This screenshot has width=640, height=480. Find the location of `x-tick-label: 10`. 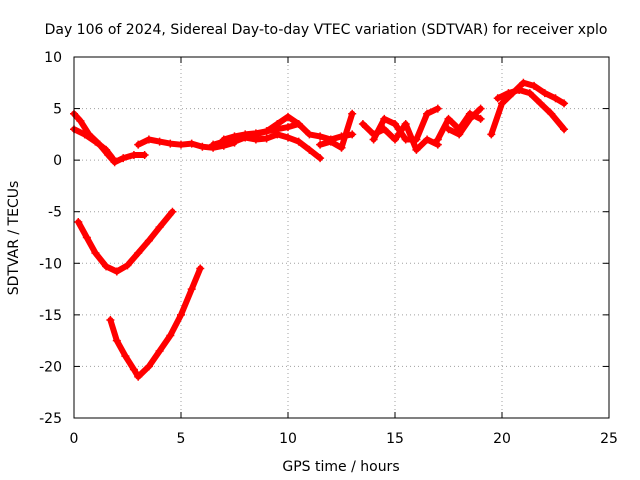

x-tick-label: 10 is located at coordinates (288, 439).